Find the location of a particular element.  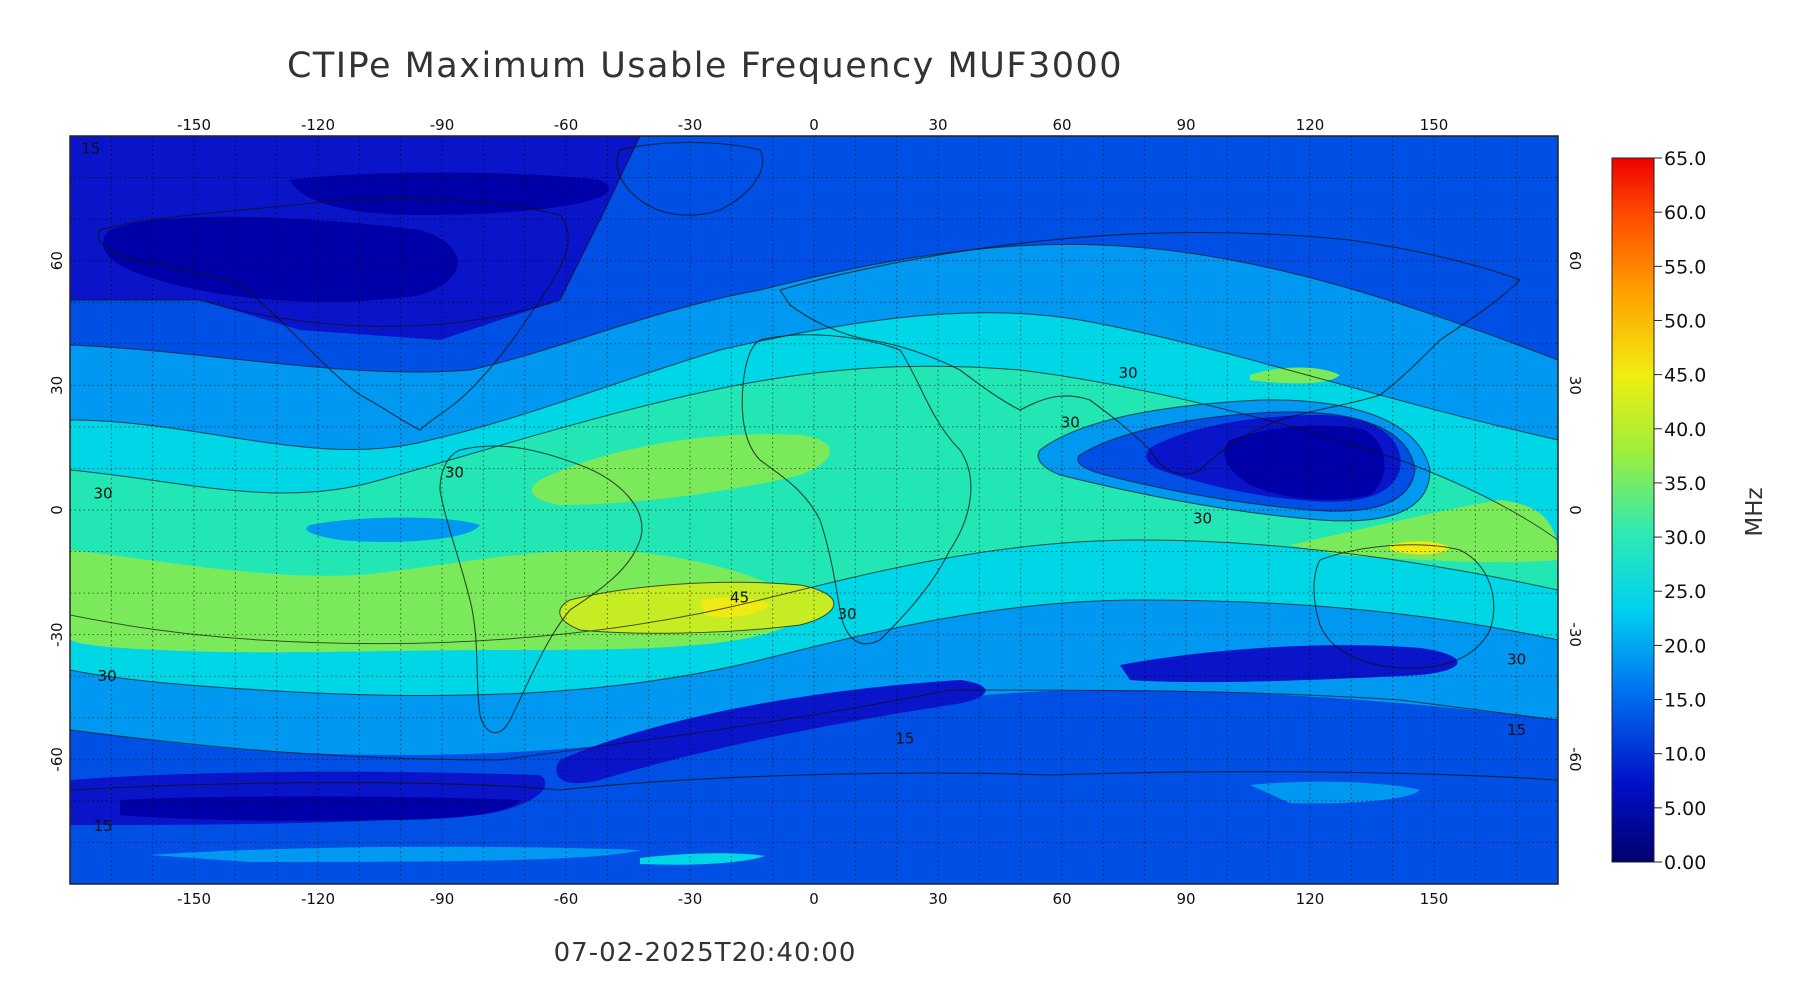

lon-tick-label-top: 120 is located at coordinates (1310, 125).